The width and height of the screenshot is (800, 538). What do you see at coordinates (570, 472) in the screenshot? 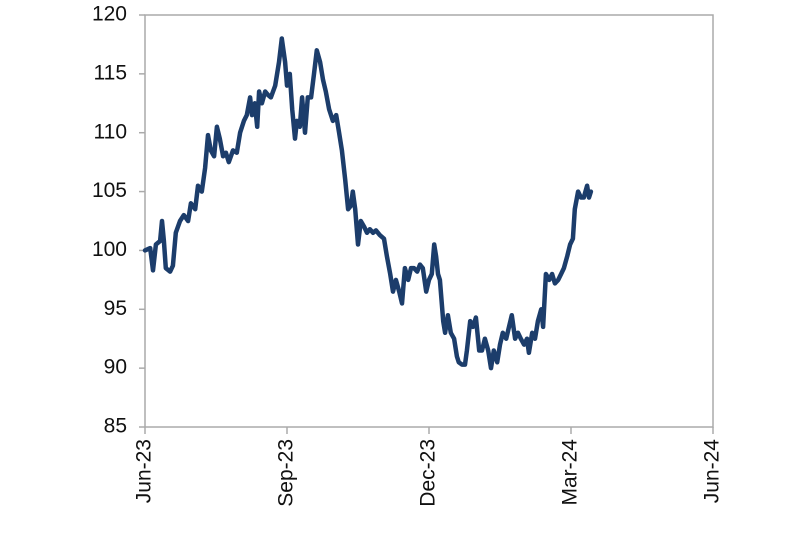
I see `x-tick-label: Mar-24` at bounding box center [570, 472].